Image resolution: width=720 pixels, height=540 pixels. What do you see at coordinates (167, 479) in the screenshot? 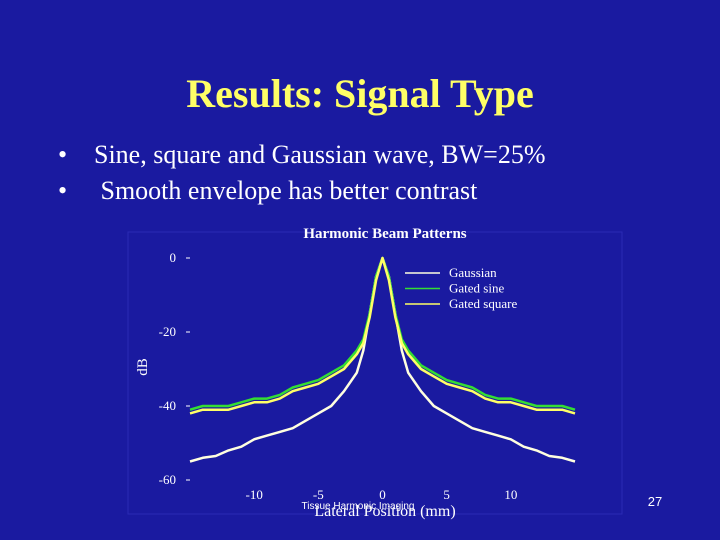
I see `y-tick-label: -60` at bounding box center [167, 479].